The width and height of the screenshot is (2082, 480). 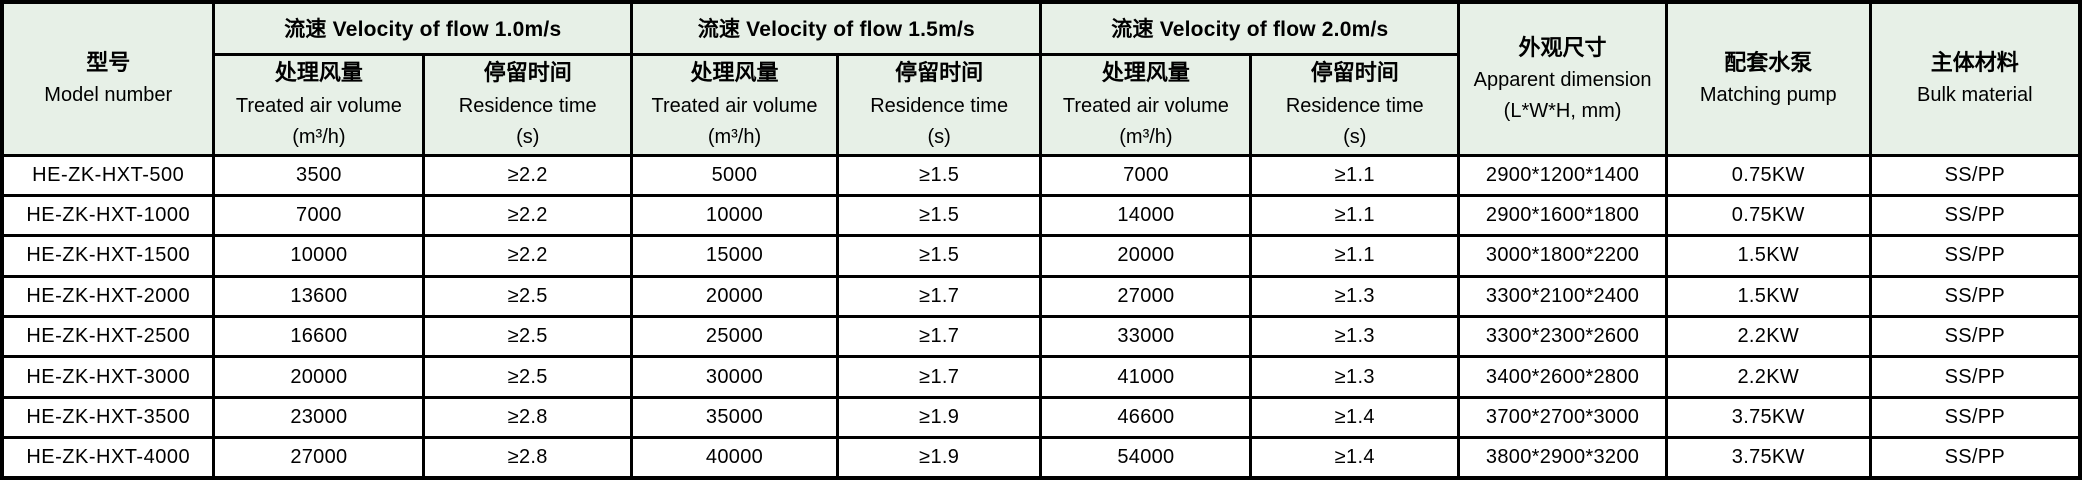 I want to click on volume-2-0-cell: 46600, so click(x=1146, y=417).